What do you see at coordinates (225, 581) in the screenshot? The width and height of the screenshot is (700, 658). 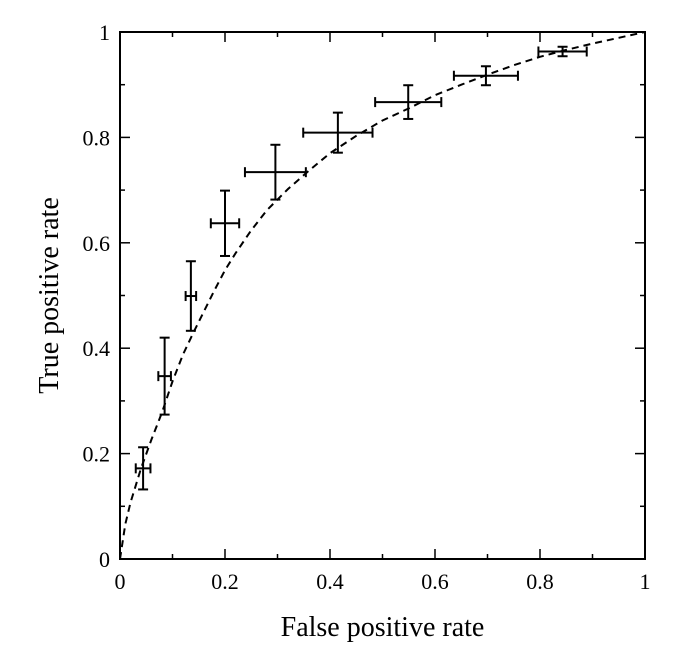 I see `x-tick-label: 0.2` at bounding box center [225, 581].